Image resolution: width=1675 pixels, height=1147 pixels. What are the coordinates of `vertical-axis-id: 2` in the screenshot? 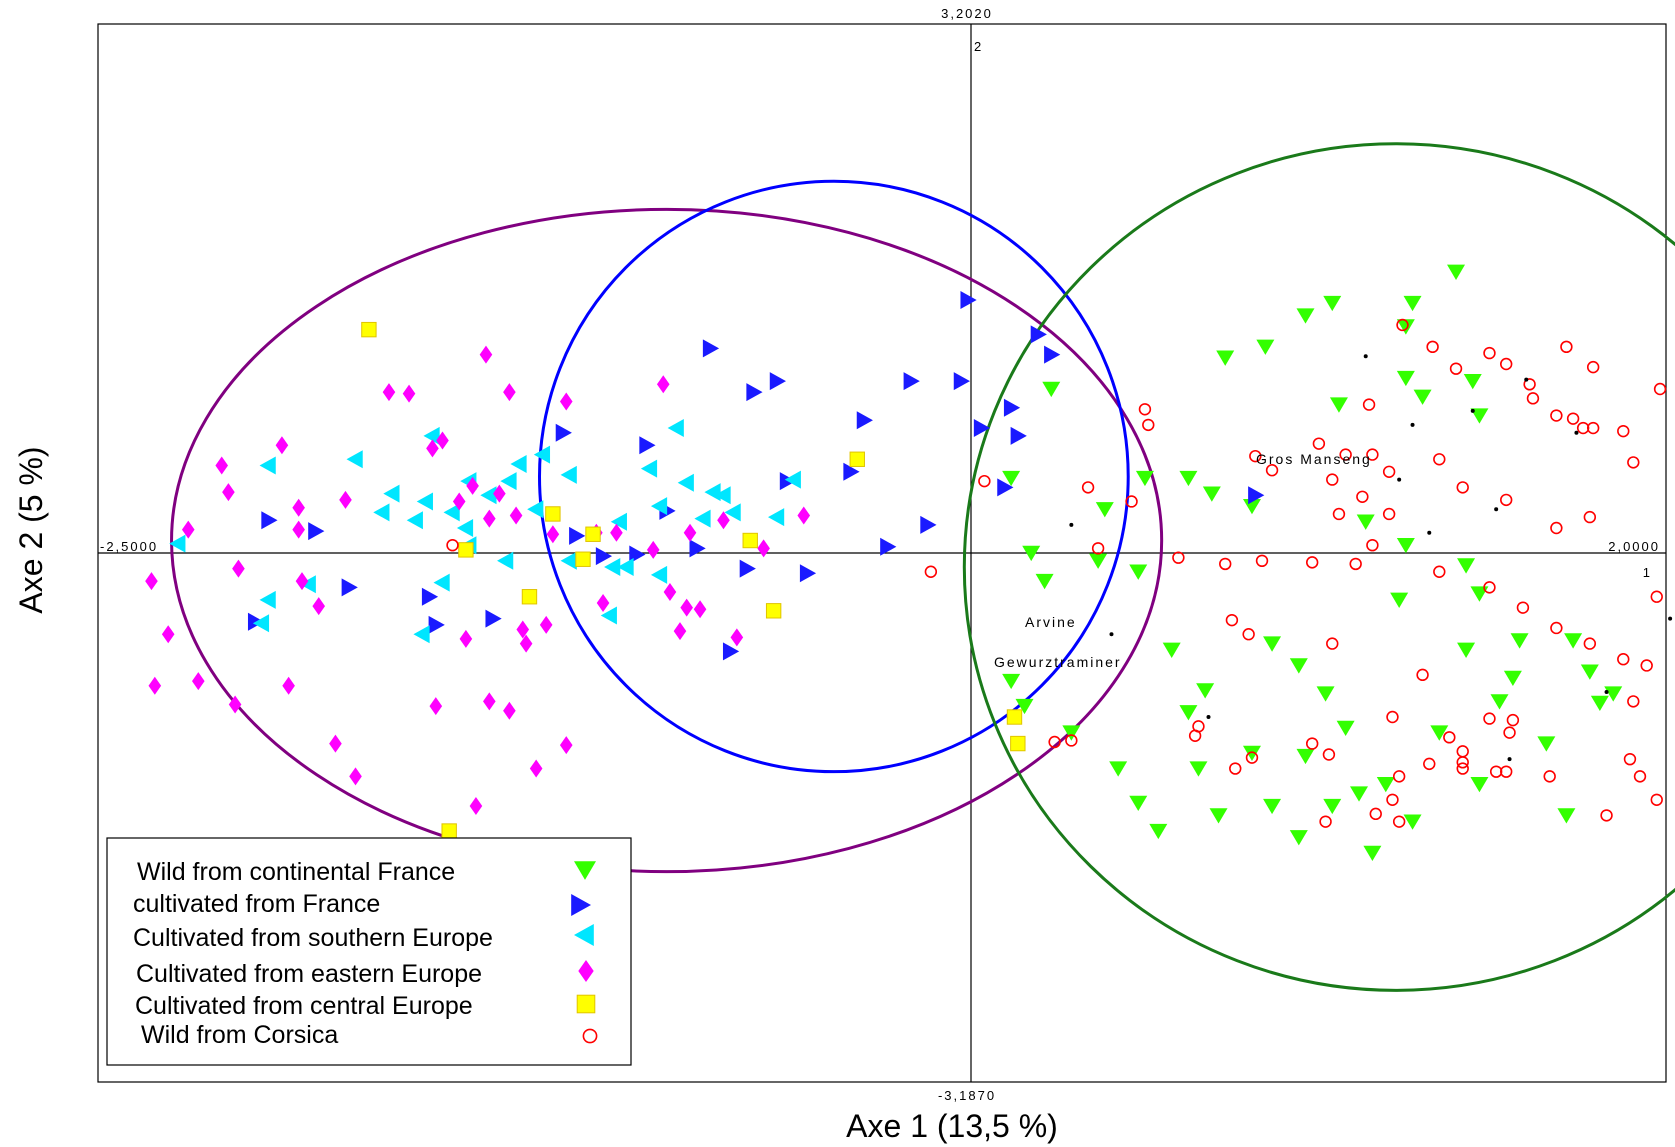 It's located at (978, 46).